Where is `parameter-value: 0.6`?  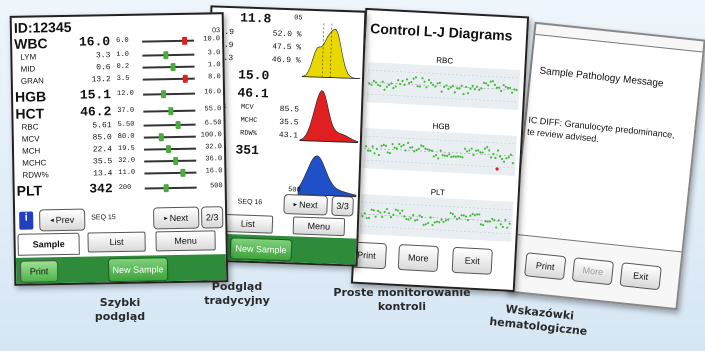 parameter-value: 0.6 is located at coordinates (103, 68).